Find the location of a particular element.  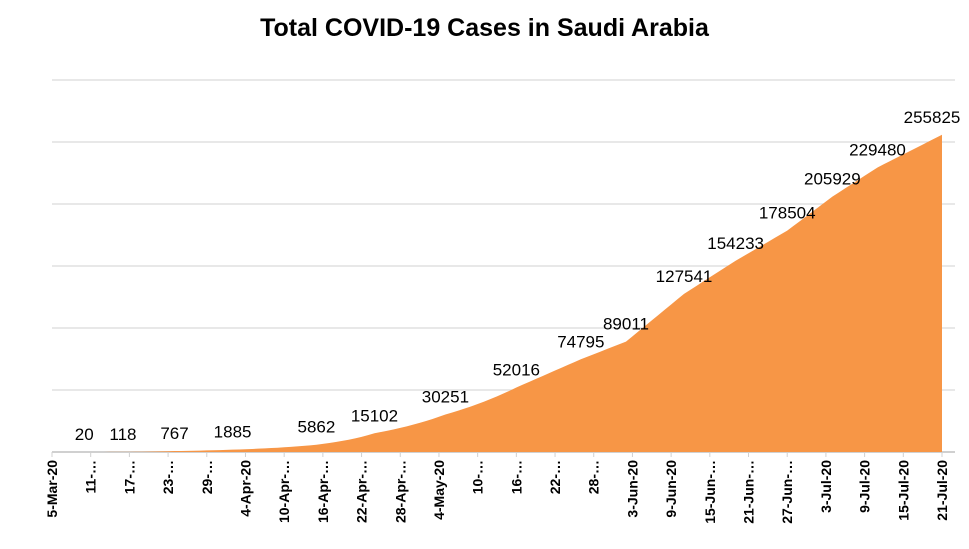

data-label: 52016 is located at coordinates (516, 370).